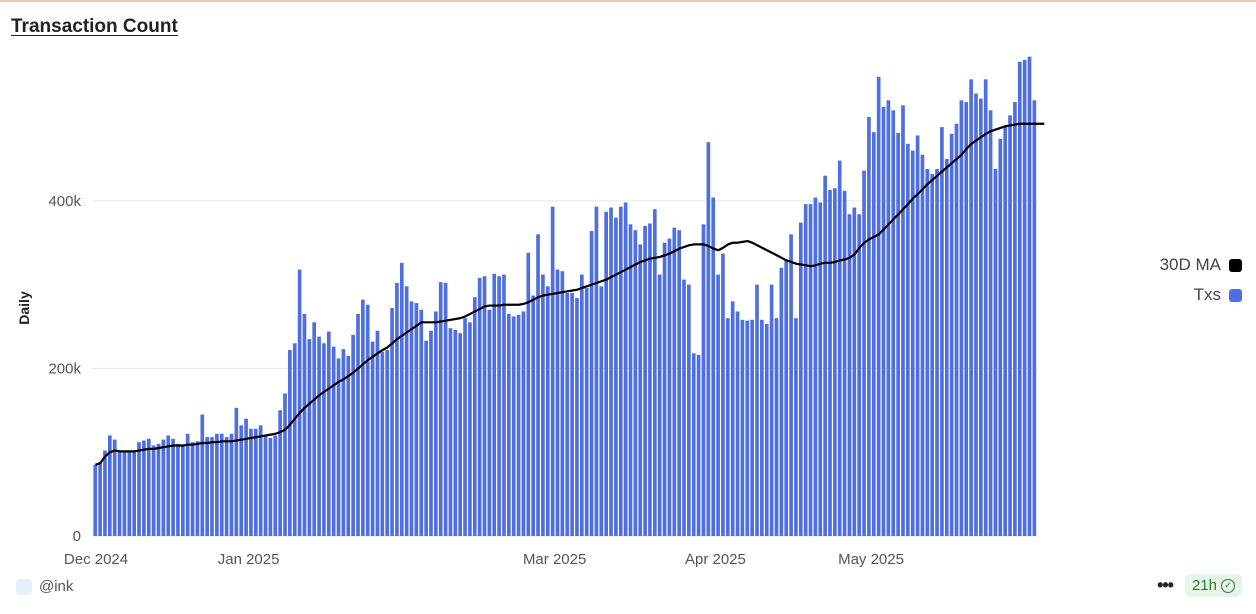  I want to click on author-attribution: @ink, so click(44, 586).